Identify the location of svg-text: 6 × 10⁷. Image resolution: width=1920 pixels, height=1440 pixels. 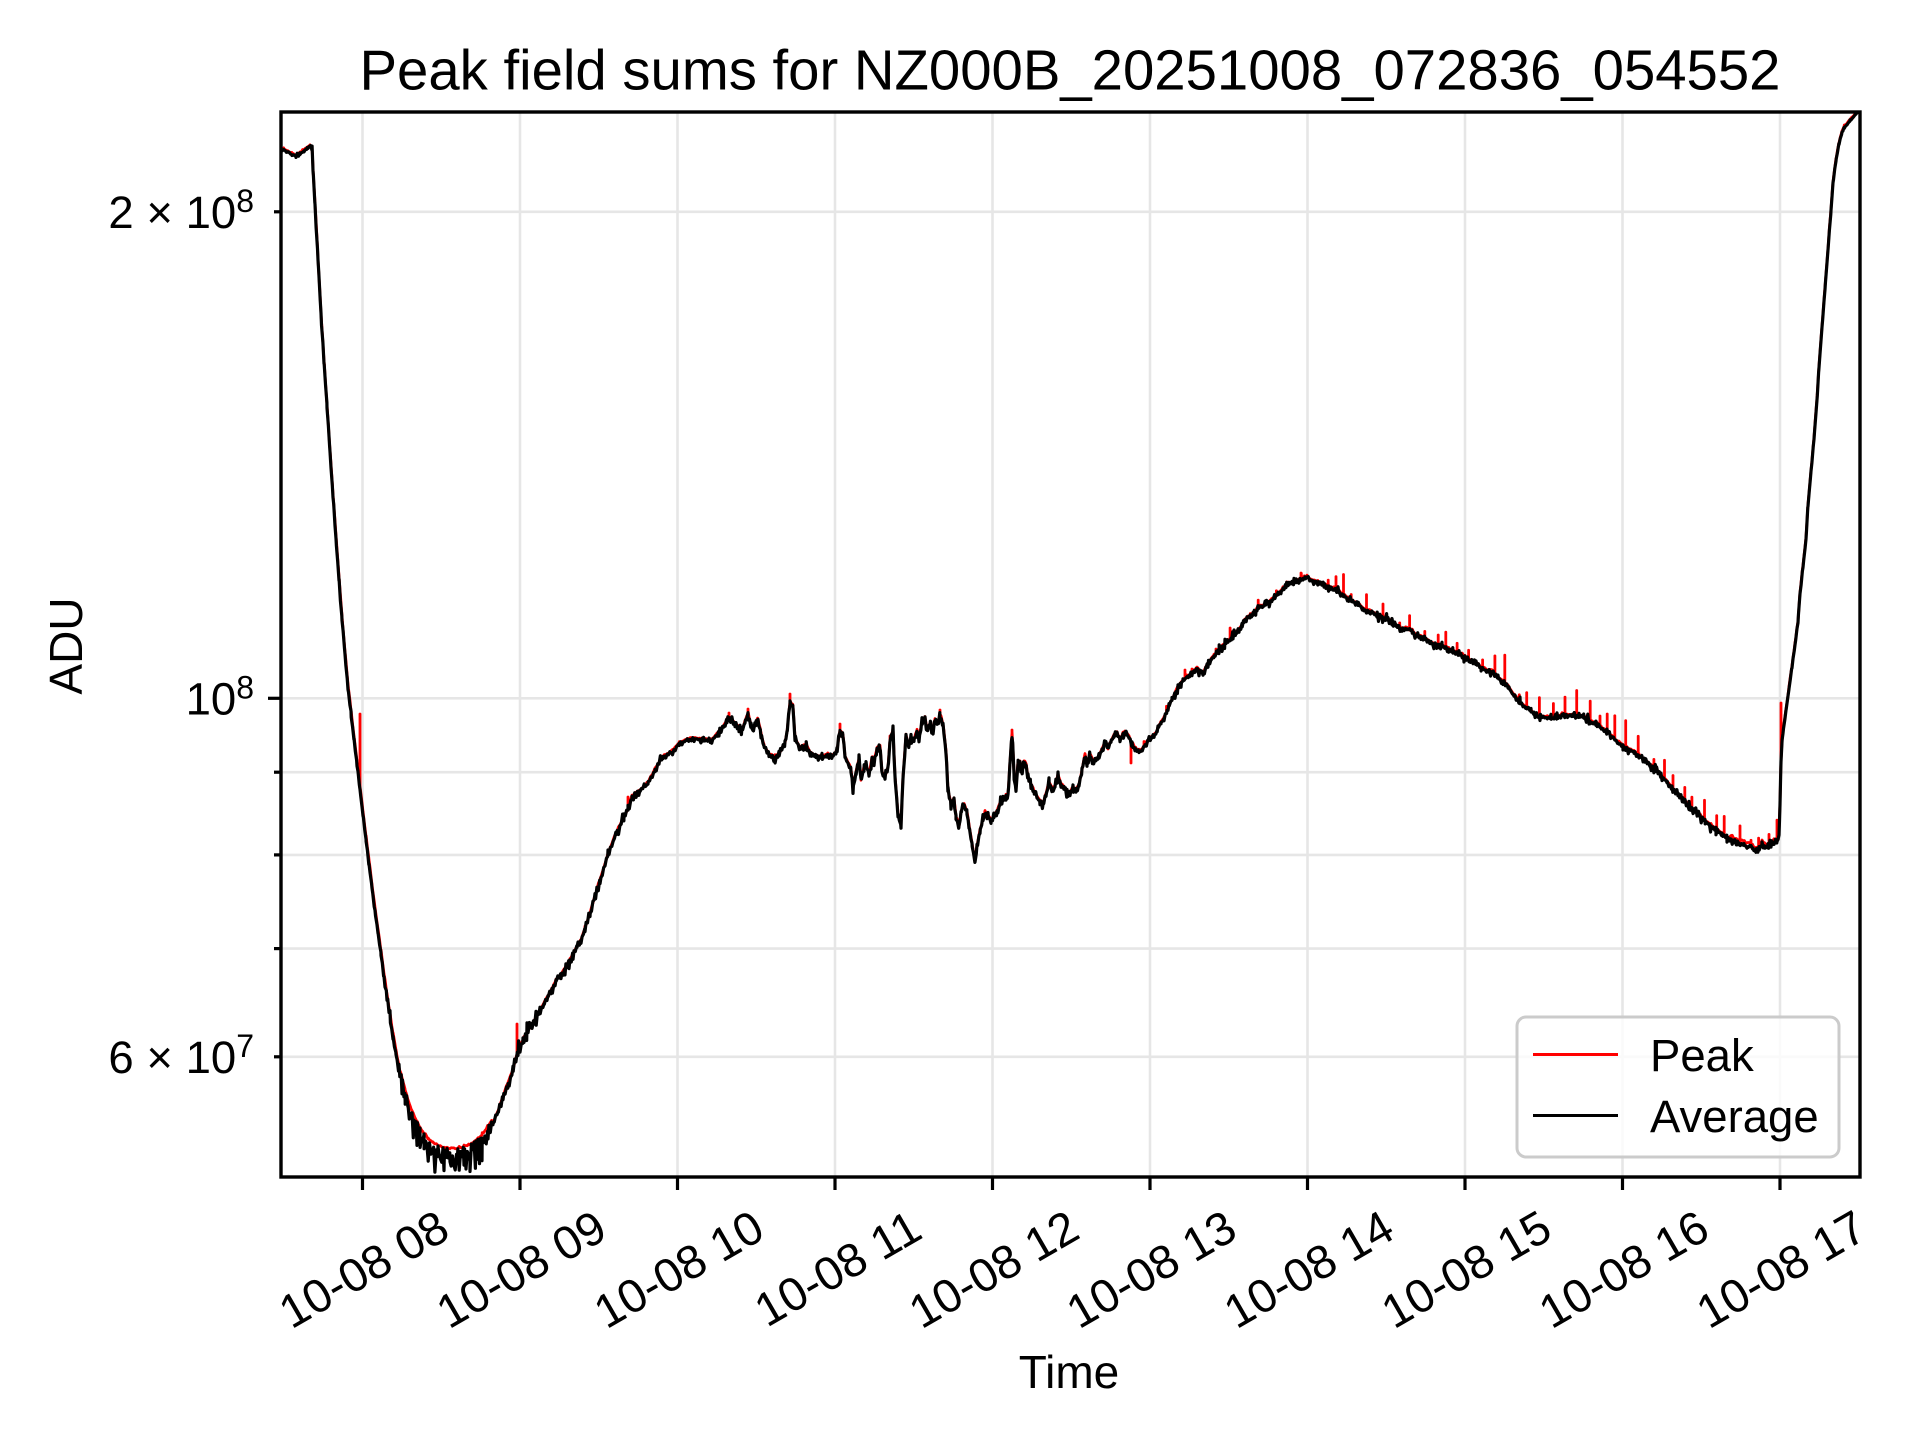
(181, 1055).